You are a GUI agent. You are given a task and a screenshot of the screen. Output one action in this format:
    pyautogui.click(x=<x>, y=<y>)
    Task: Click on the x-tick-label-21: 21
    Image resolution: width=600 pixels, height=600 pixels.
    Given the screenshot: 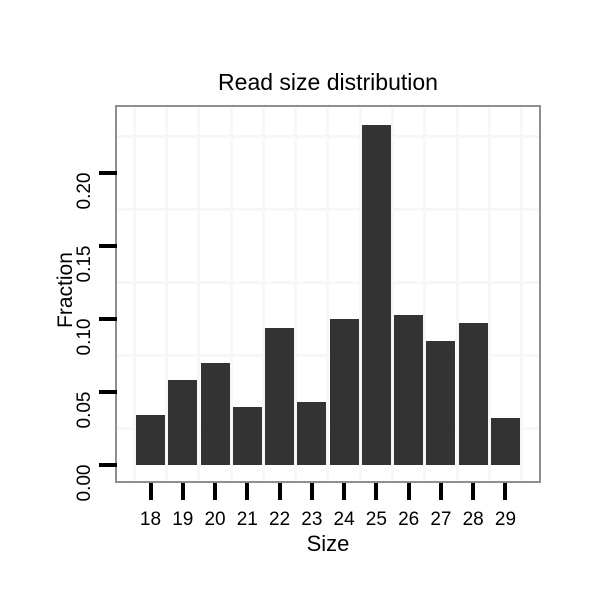 What is the action you would take?
    pyautogui.click(x=247, y=519)
    